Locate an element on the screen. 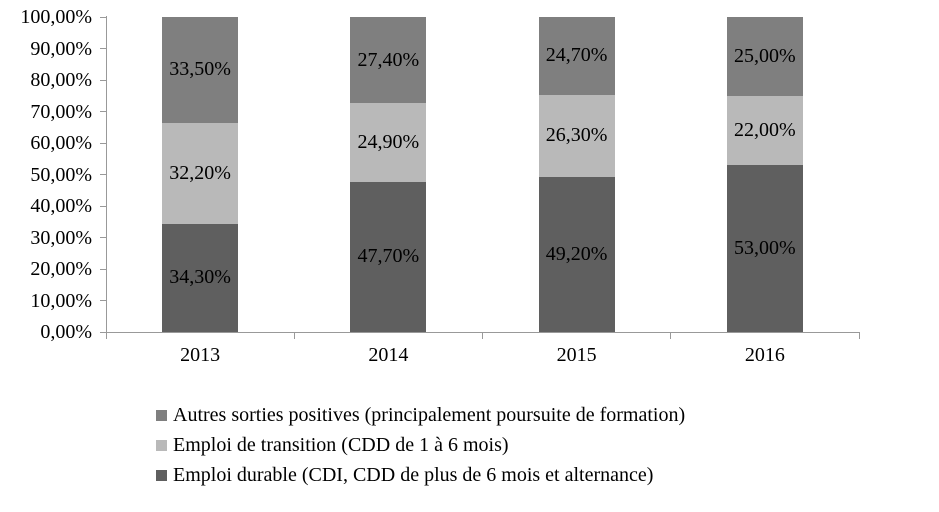 The height and width of the screenshot is (512, 939). y-axis-tick-label: 10,00% is located at coordinates (61, 300).